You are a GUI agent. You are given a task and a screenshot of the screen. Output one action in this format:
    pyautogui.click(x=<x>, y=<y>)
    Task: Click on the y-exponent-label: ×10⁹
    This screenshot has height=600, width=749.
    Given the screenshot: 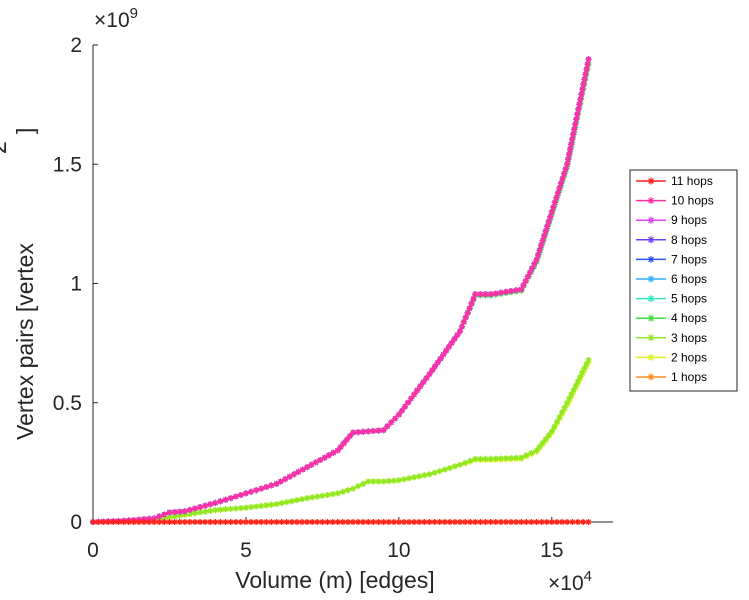 What is the action you would take?
    pyautogui.click(x=116, y=18)
    